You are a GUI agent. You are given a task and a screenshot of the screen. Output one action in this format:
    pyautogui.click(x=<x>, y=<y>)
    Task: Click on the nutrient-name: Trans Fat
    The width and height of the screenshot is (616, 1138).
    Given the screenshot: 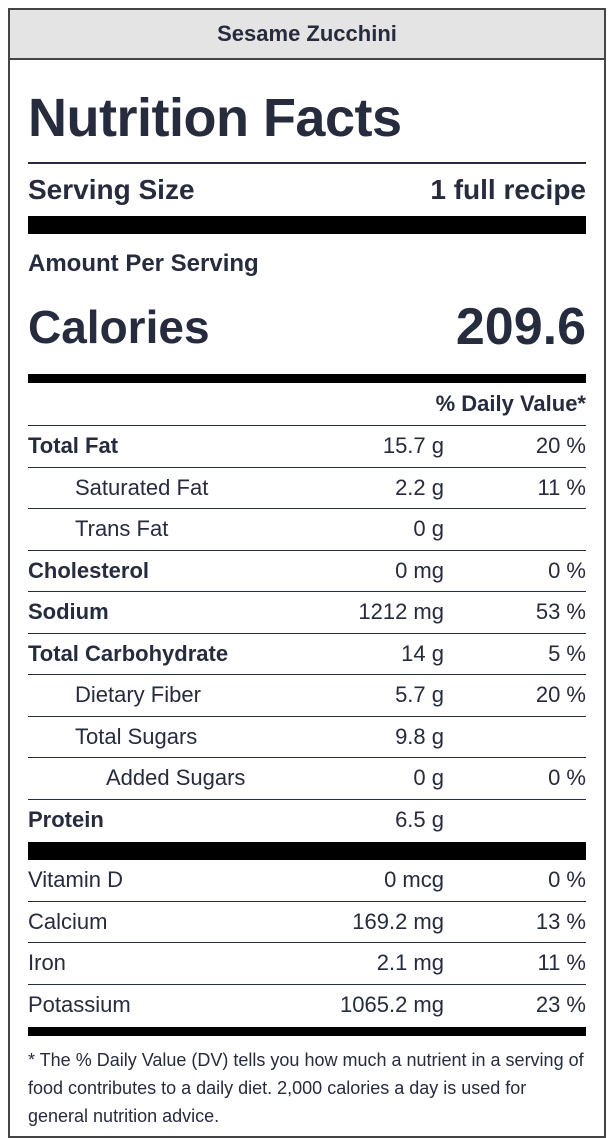 What is the action you would take?
    pyautogui.click(x=122, y=529)
    